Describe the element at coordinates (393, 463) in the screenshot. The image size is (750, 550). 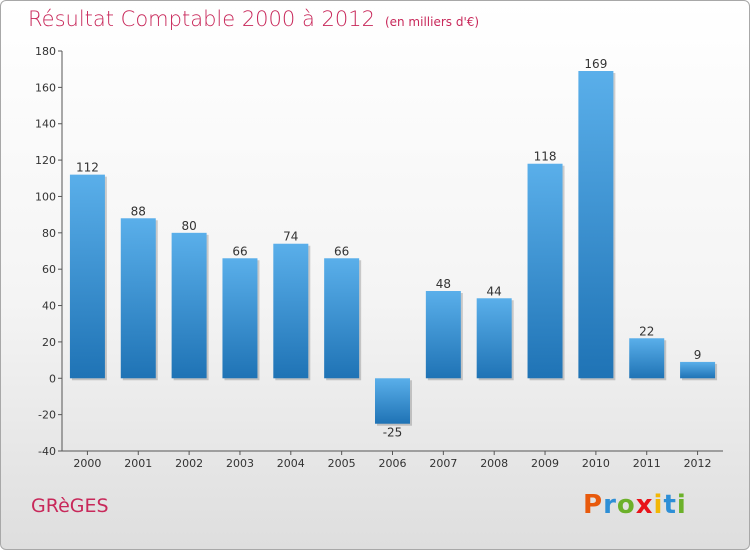
I see `x-tick-label: 2006` at that location.